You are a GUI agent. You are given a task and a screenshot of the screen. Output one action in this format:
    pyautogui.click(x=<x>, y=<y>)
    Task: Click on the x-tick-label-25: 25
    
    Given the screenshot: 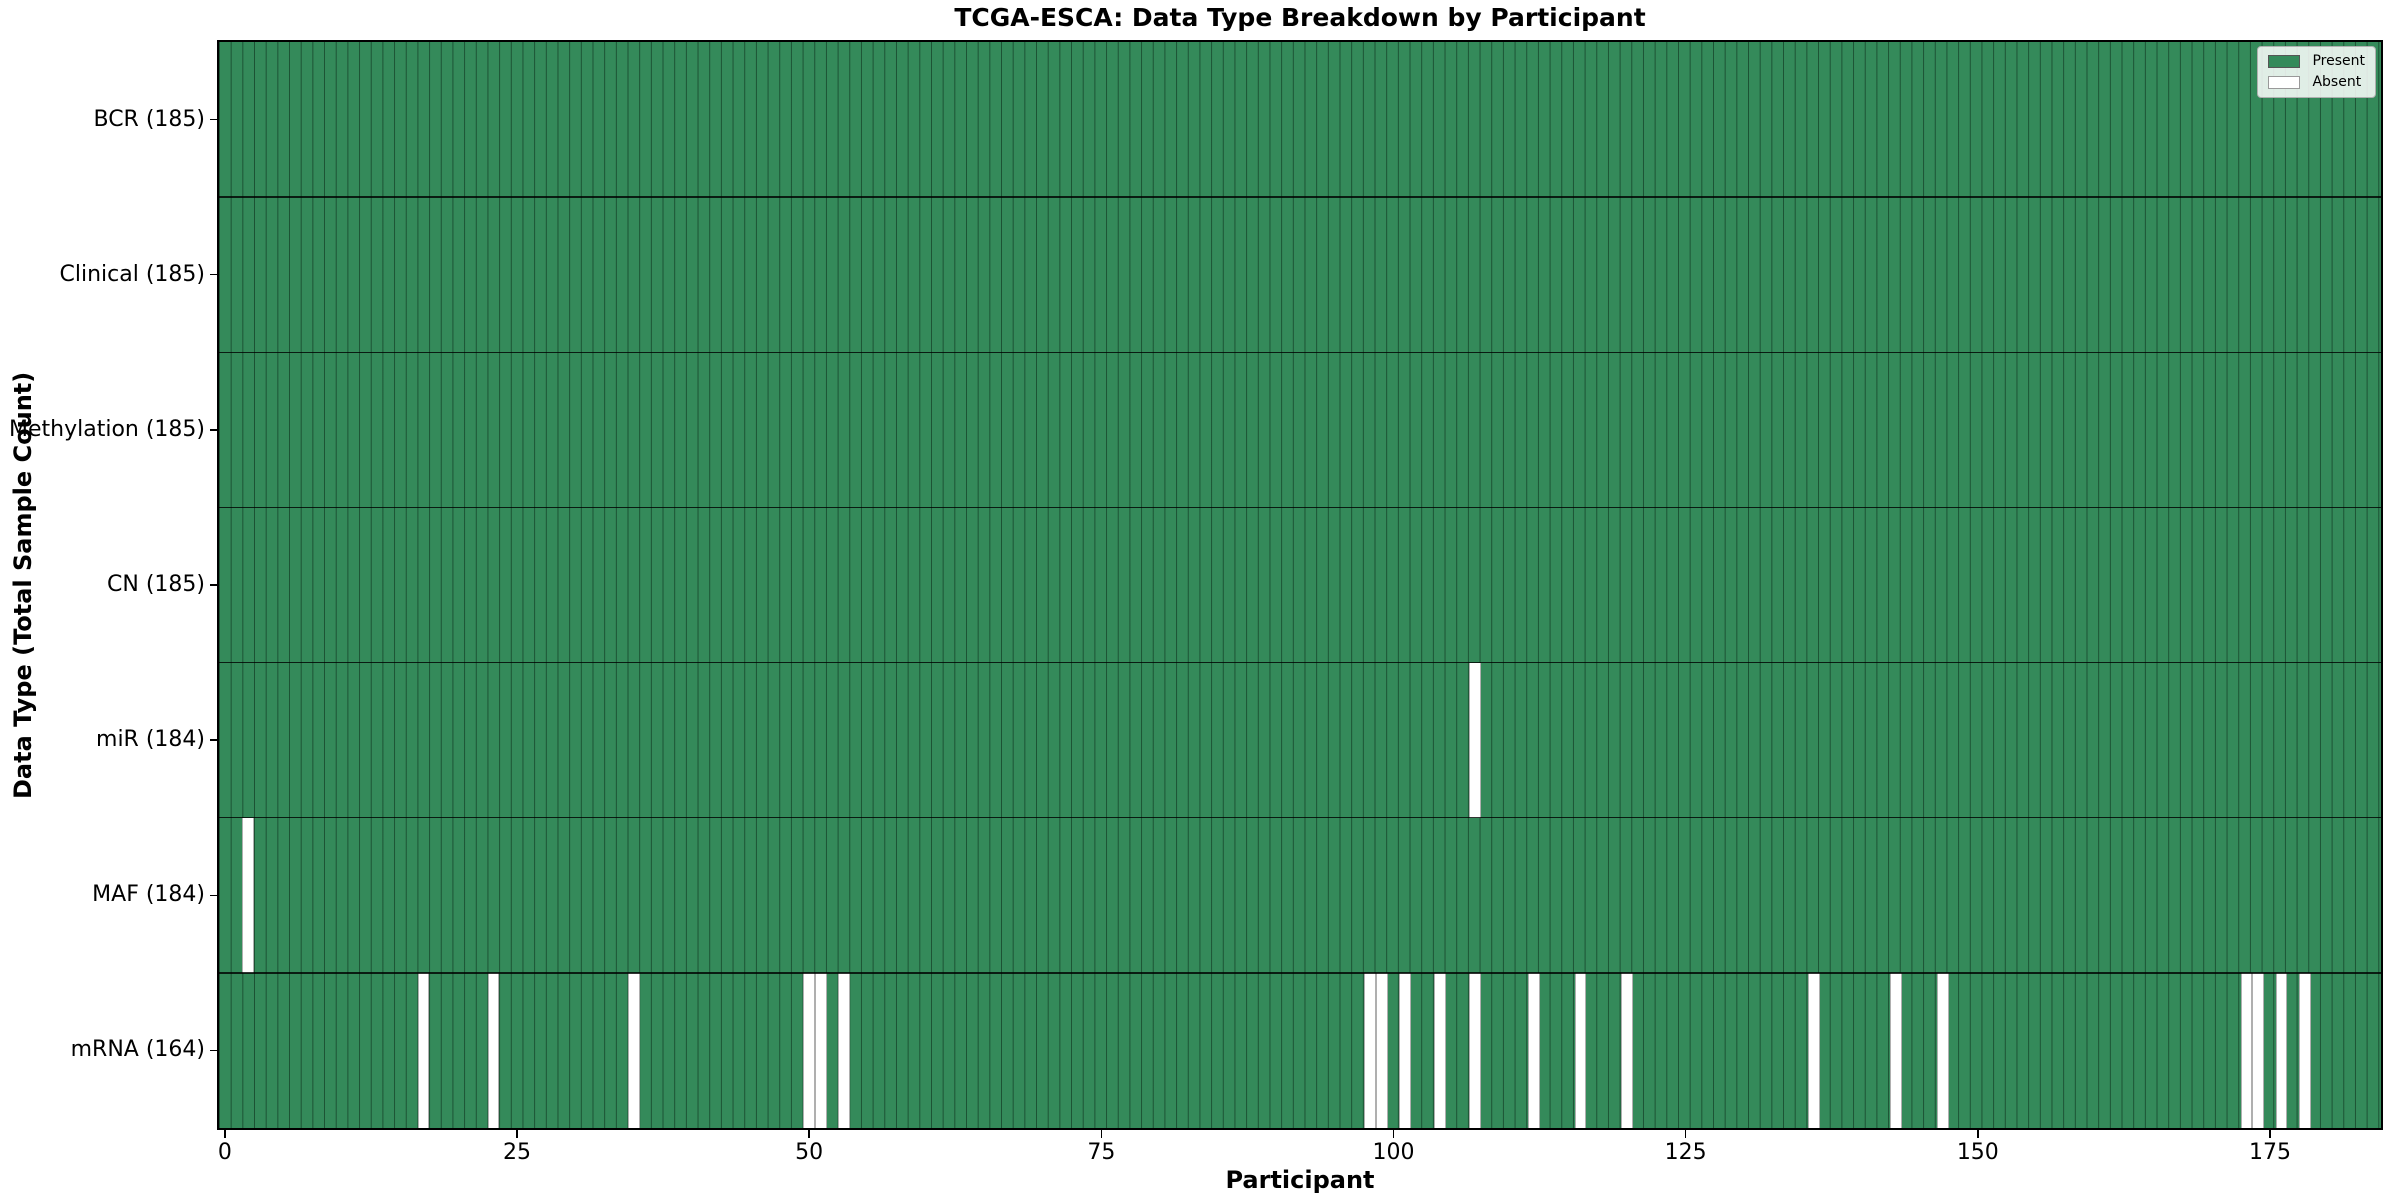 What is the action you would take?
    pyautogui.click(x=517, y=1152)
    